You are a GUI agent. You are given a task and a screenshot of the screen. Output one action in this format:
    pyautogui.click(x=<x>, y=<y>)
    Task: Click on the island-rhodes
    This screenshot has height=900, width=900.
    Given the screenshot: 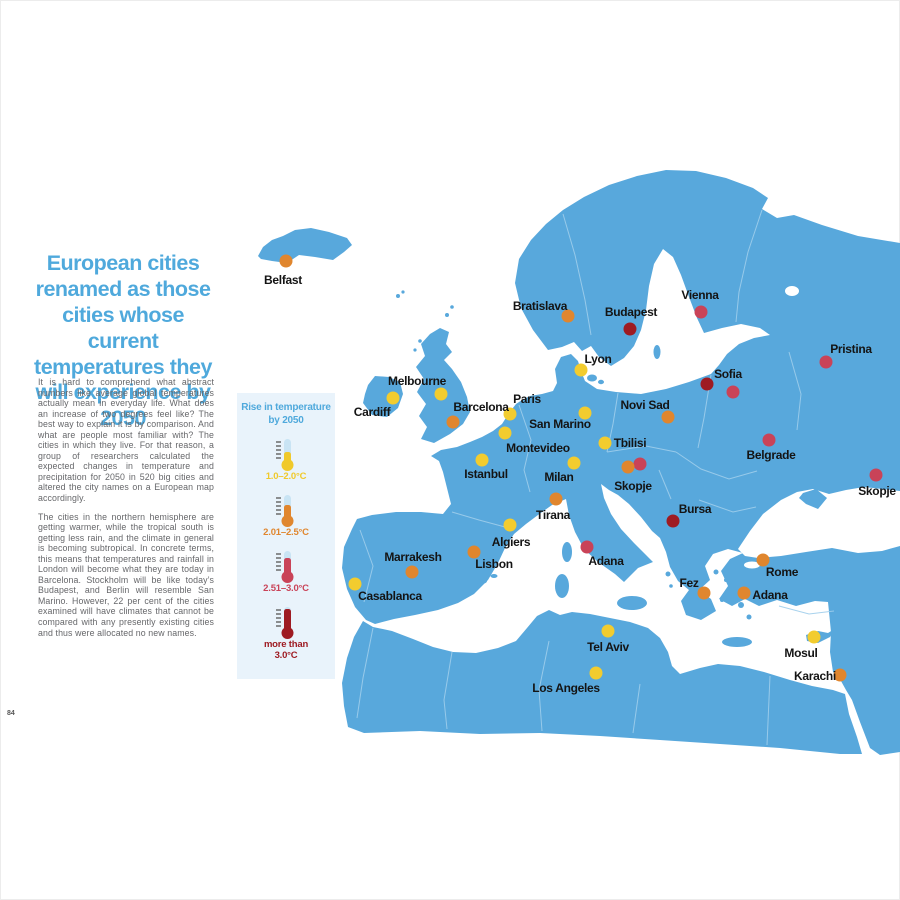 What is the action you would take?
    pyautogui.click(x=749, y=617)
    